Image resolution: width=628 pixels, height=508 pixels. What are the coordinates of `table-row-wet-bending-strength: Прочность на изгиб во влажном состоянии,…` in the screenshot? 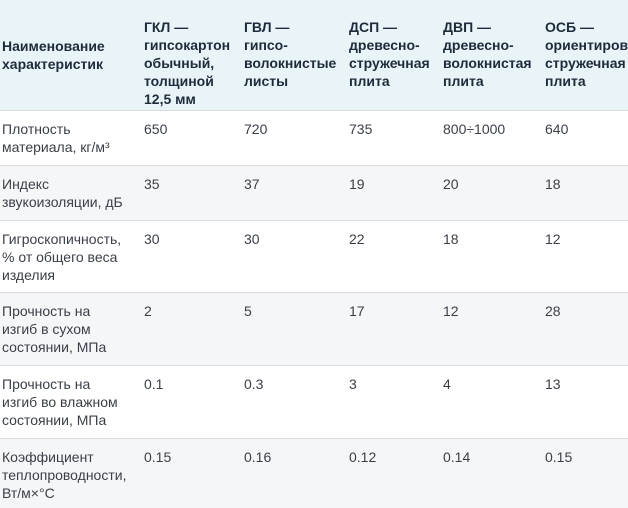 It's located at (314, 401).